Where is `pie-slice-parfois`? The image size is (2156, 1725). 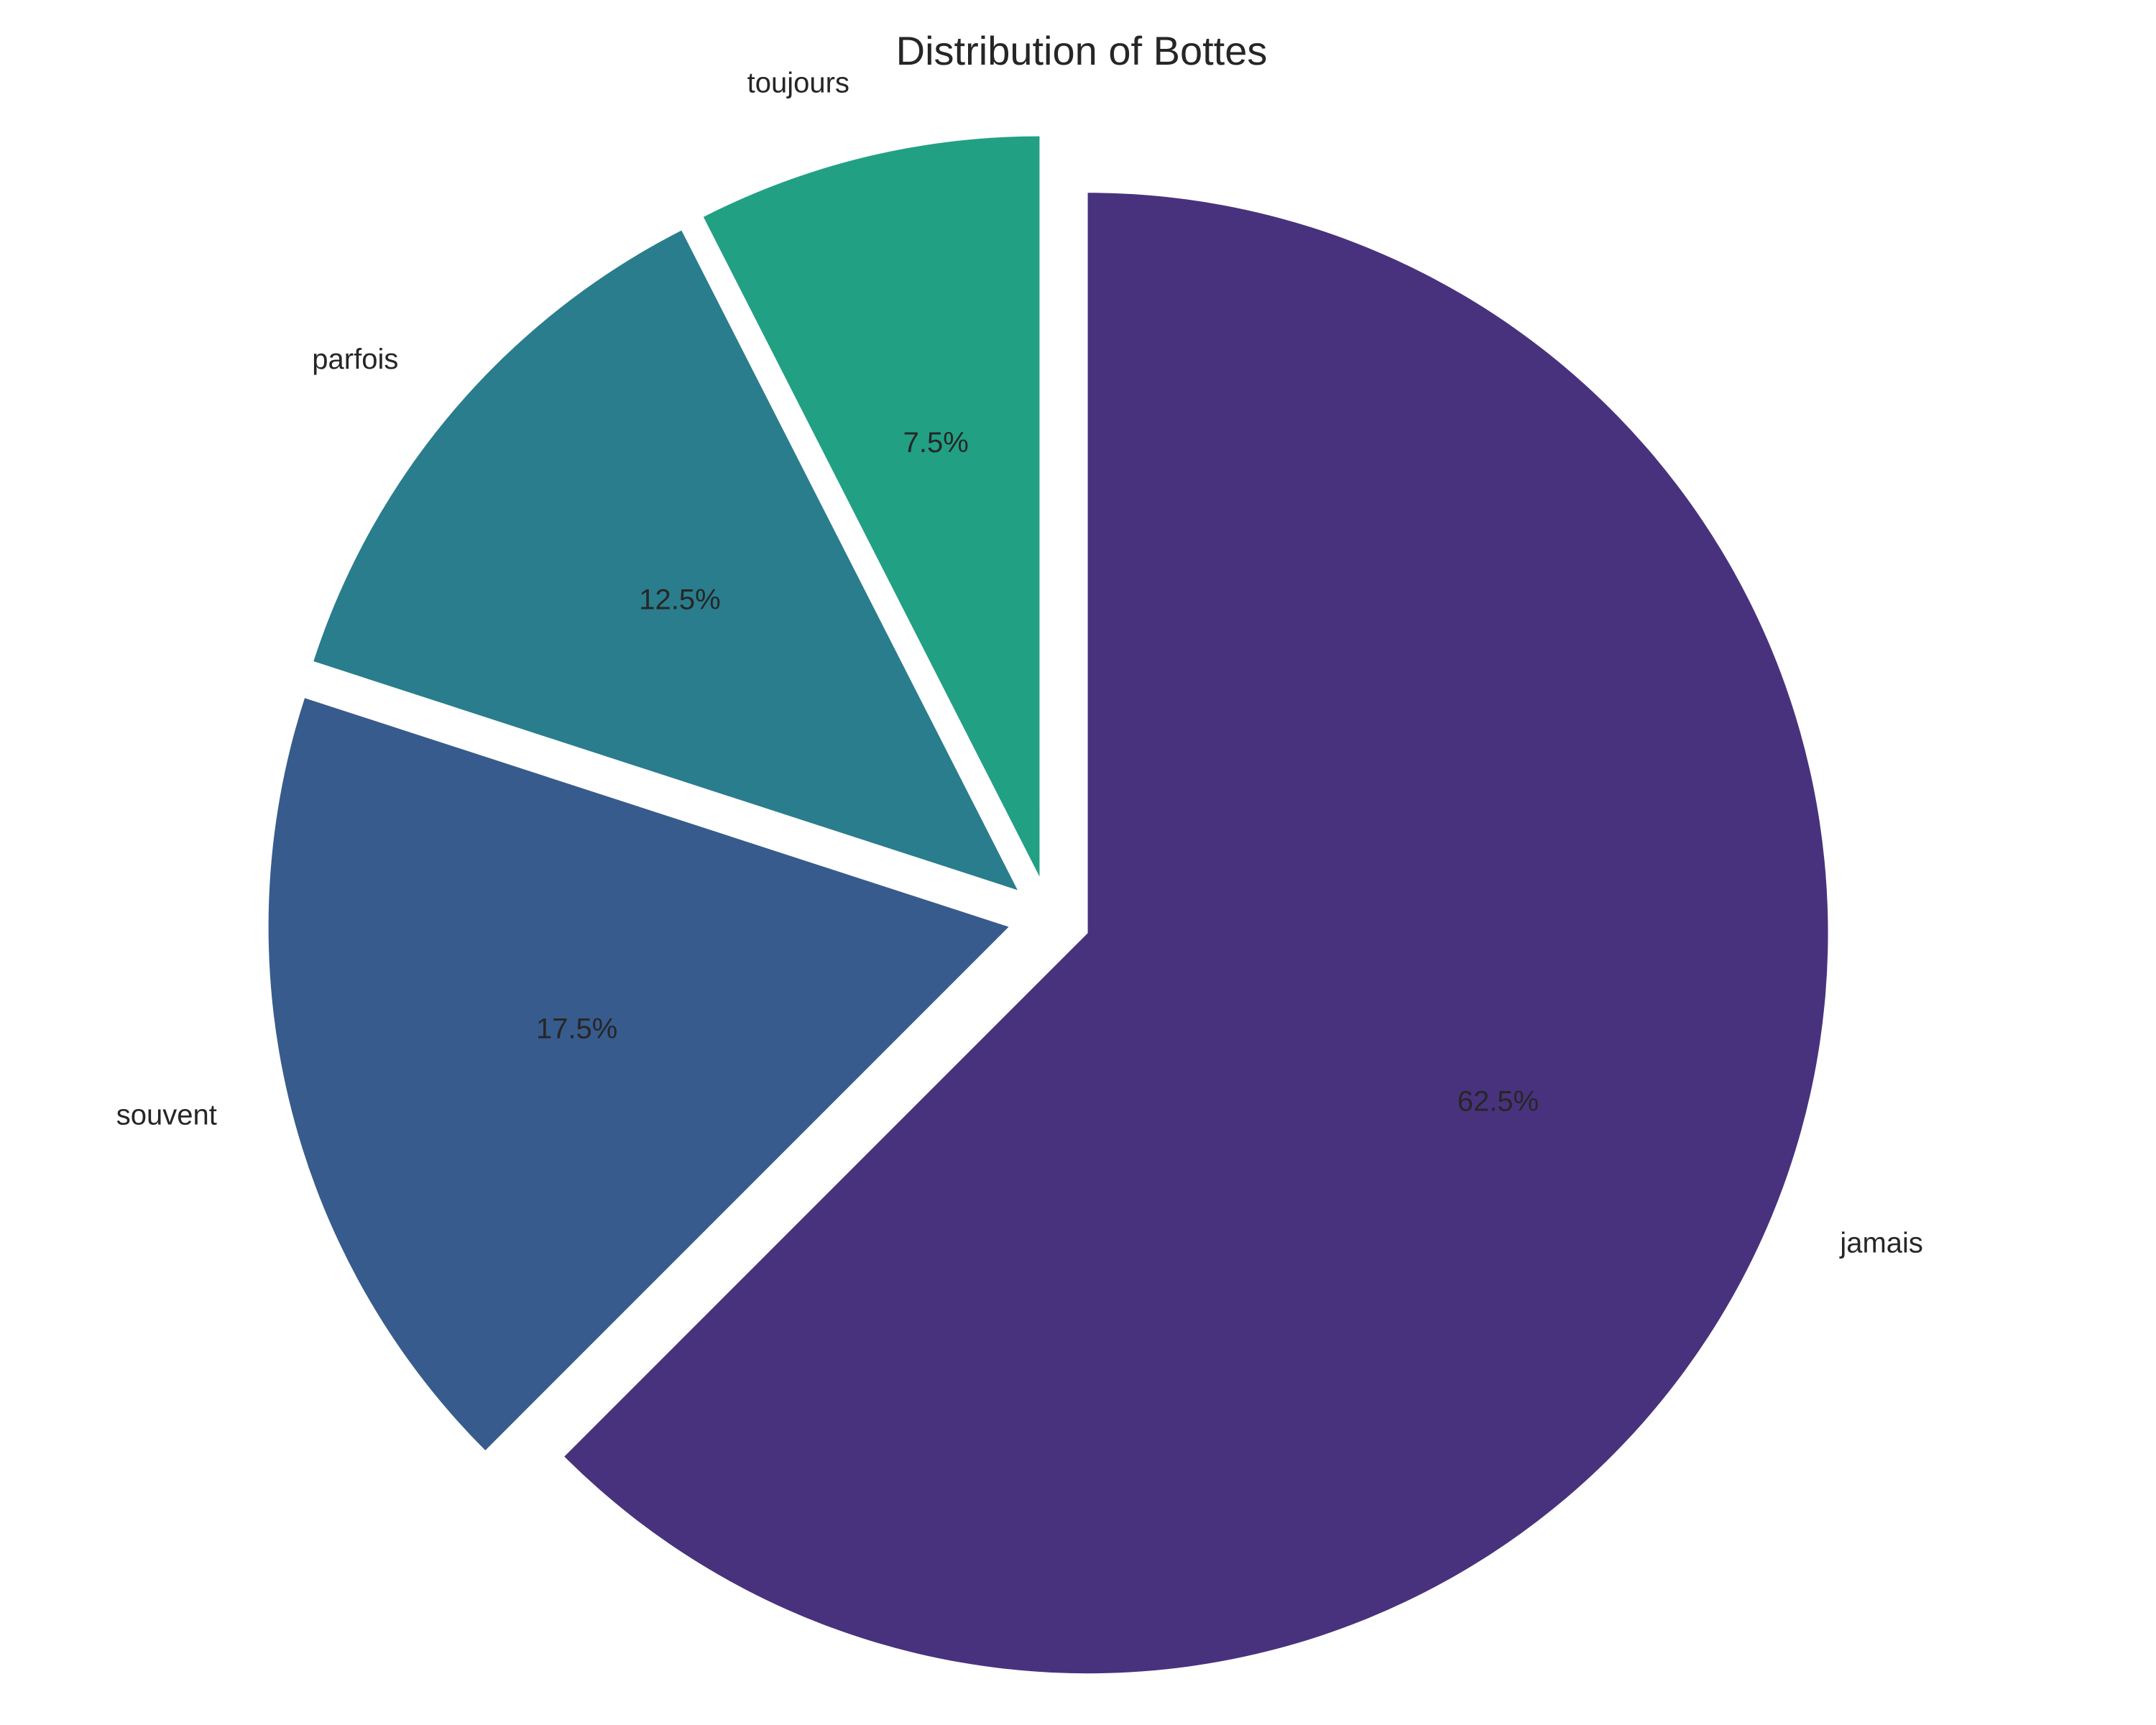
pie-slice-parfois is located at coordinates (665, 560).